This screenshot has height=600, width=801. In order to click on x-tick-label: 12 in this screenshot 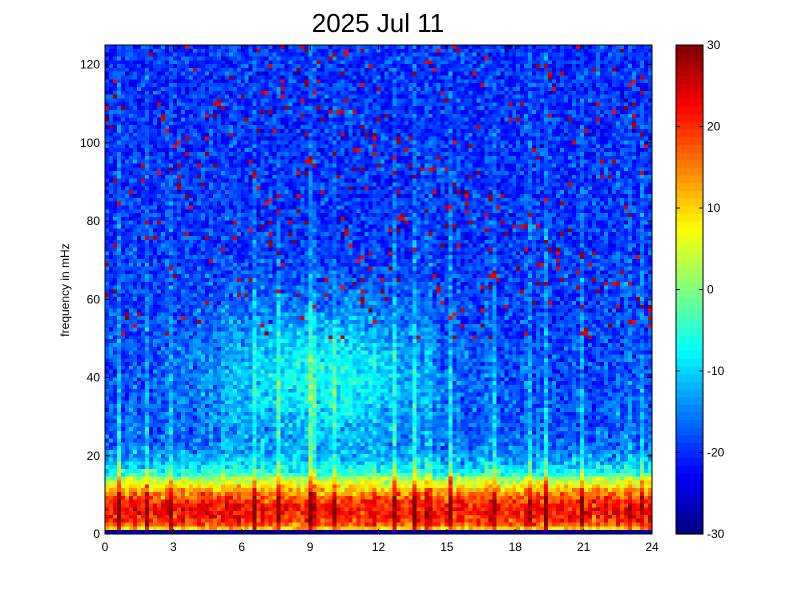, I will do `click(379, 547)`.